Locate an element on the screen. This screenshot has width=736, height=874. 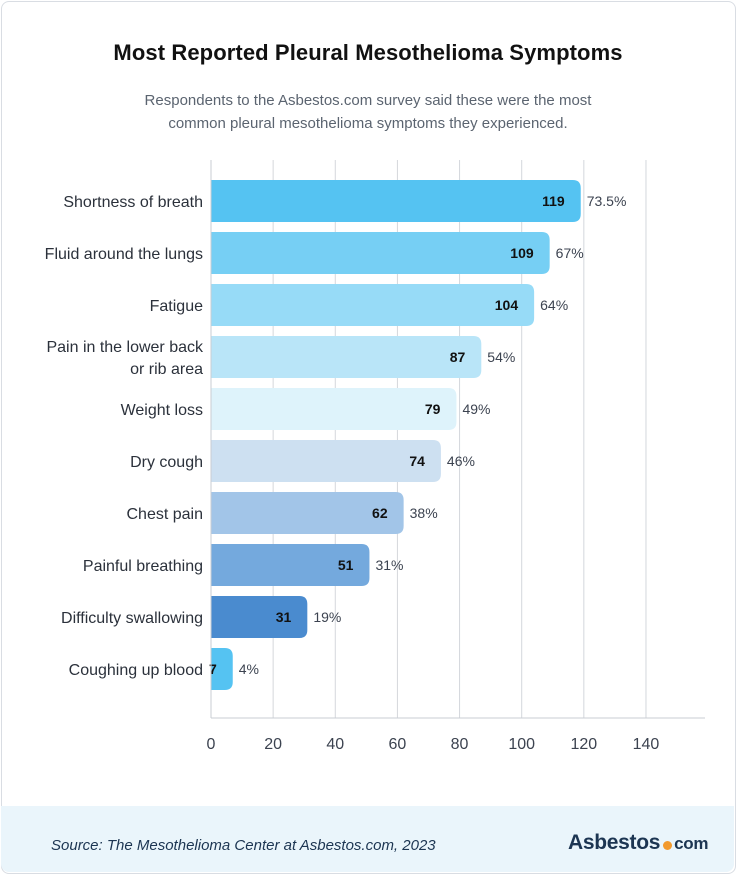
bar-value-label: 7 is located at coordinates (213, 669).